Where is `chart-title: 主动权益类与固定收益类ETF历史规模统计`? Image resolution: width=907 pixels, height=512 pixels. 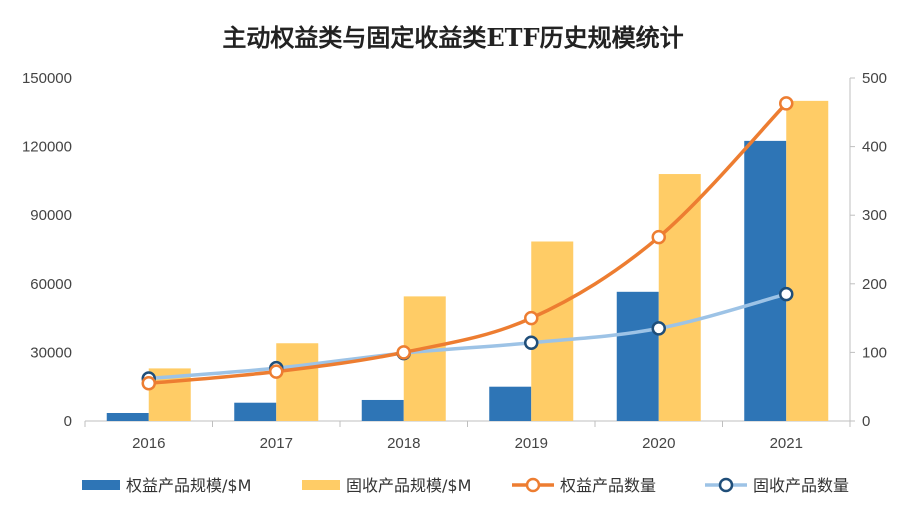 chart-title: 主动权益类与固定收益类ETF历史规模统计 is located at coordinates (452, 37).